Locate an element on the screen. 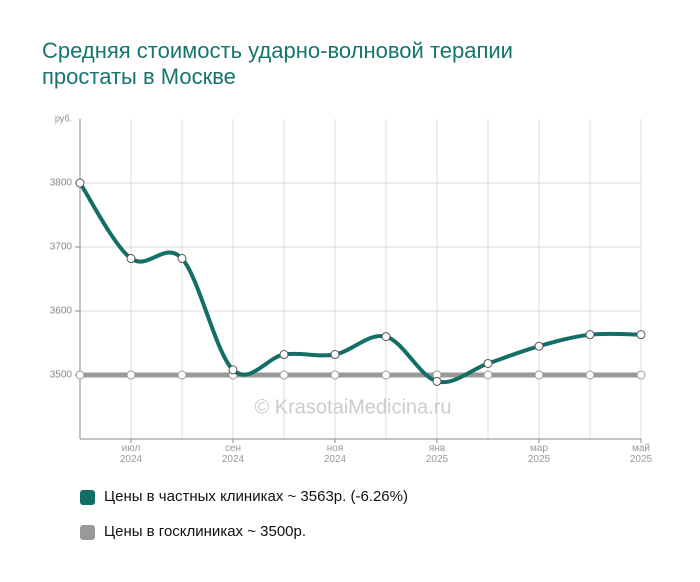  x-tick-label: ноя 2024 is located at coordinates (335, 454).